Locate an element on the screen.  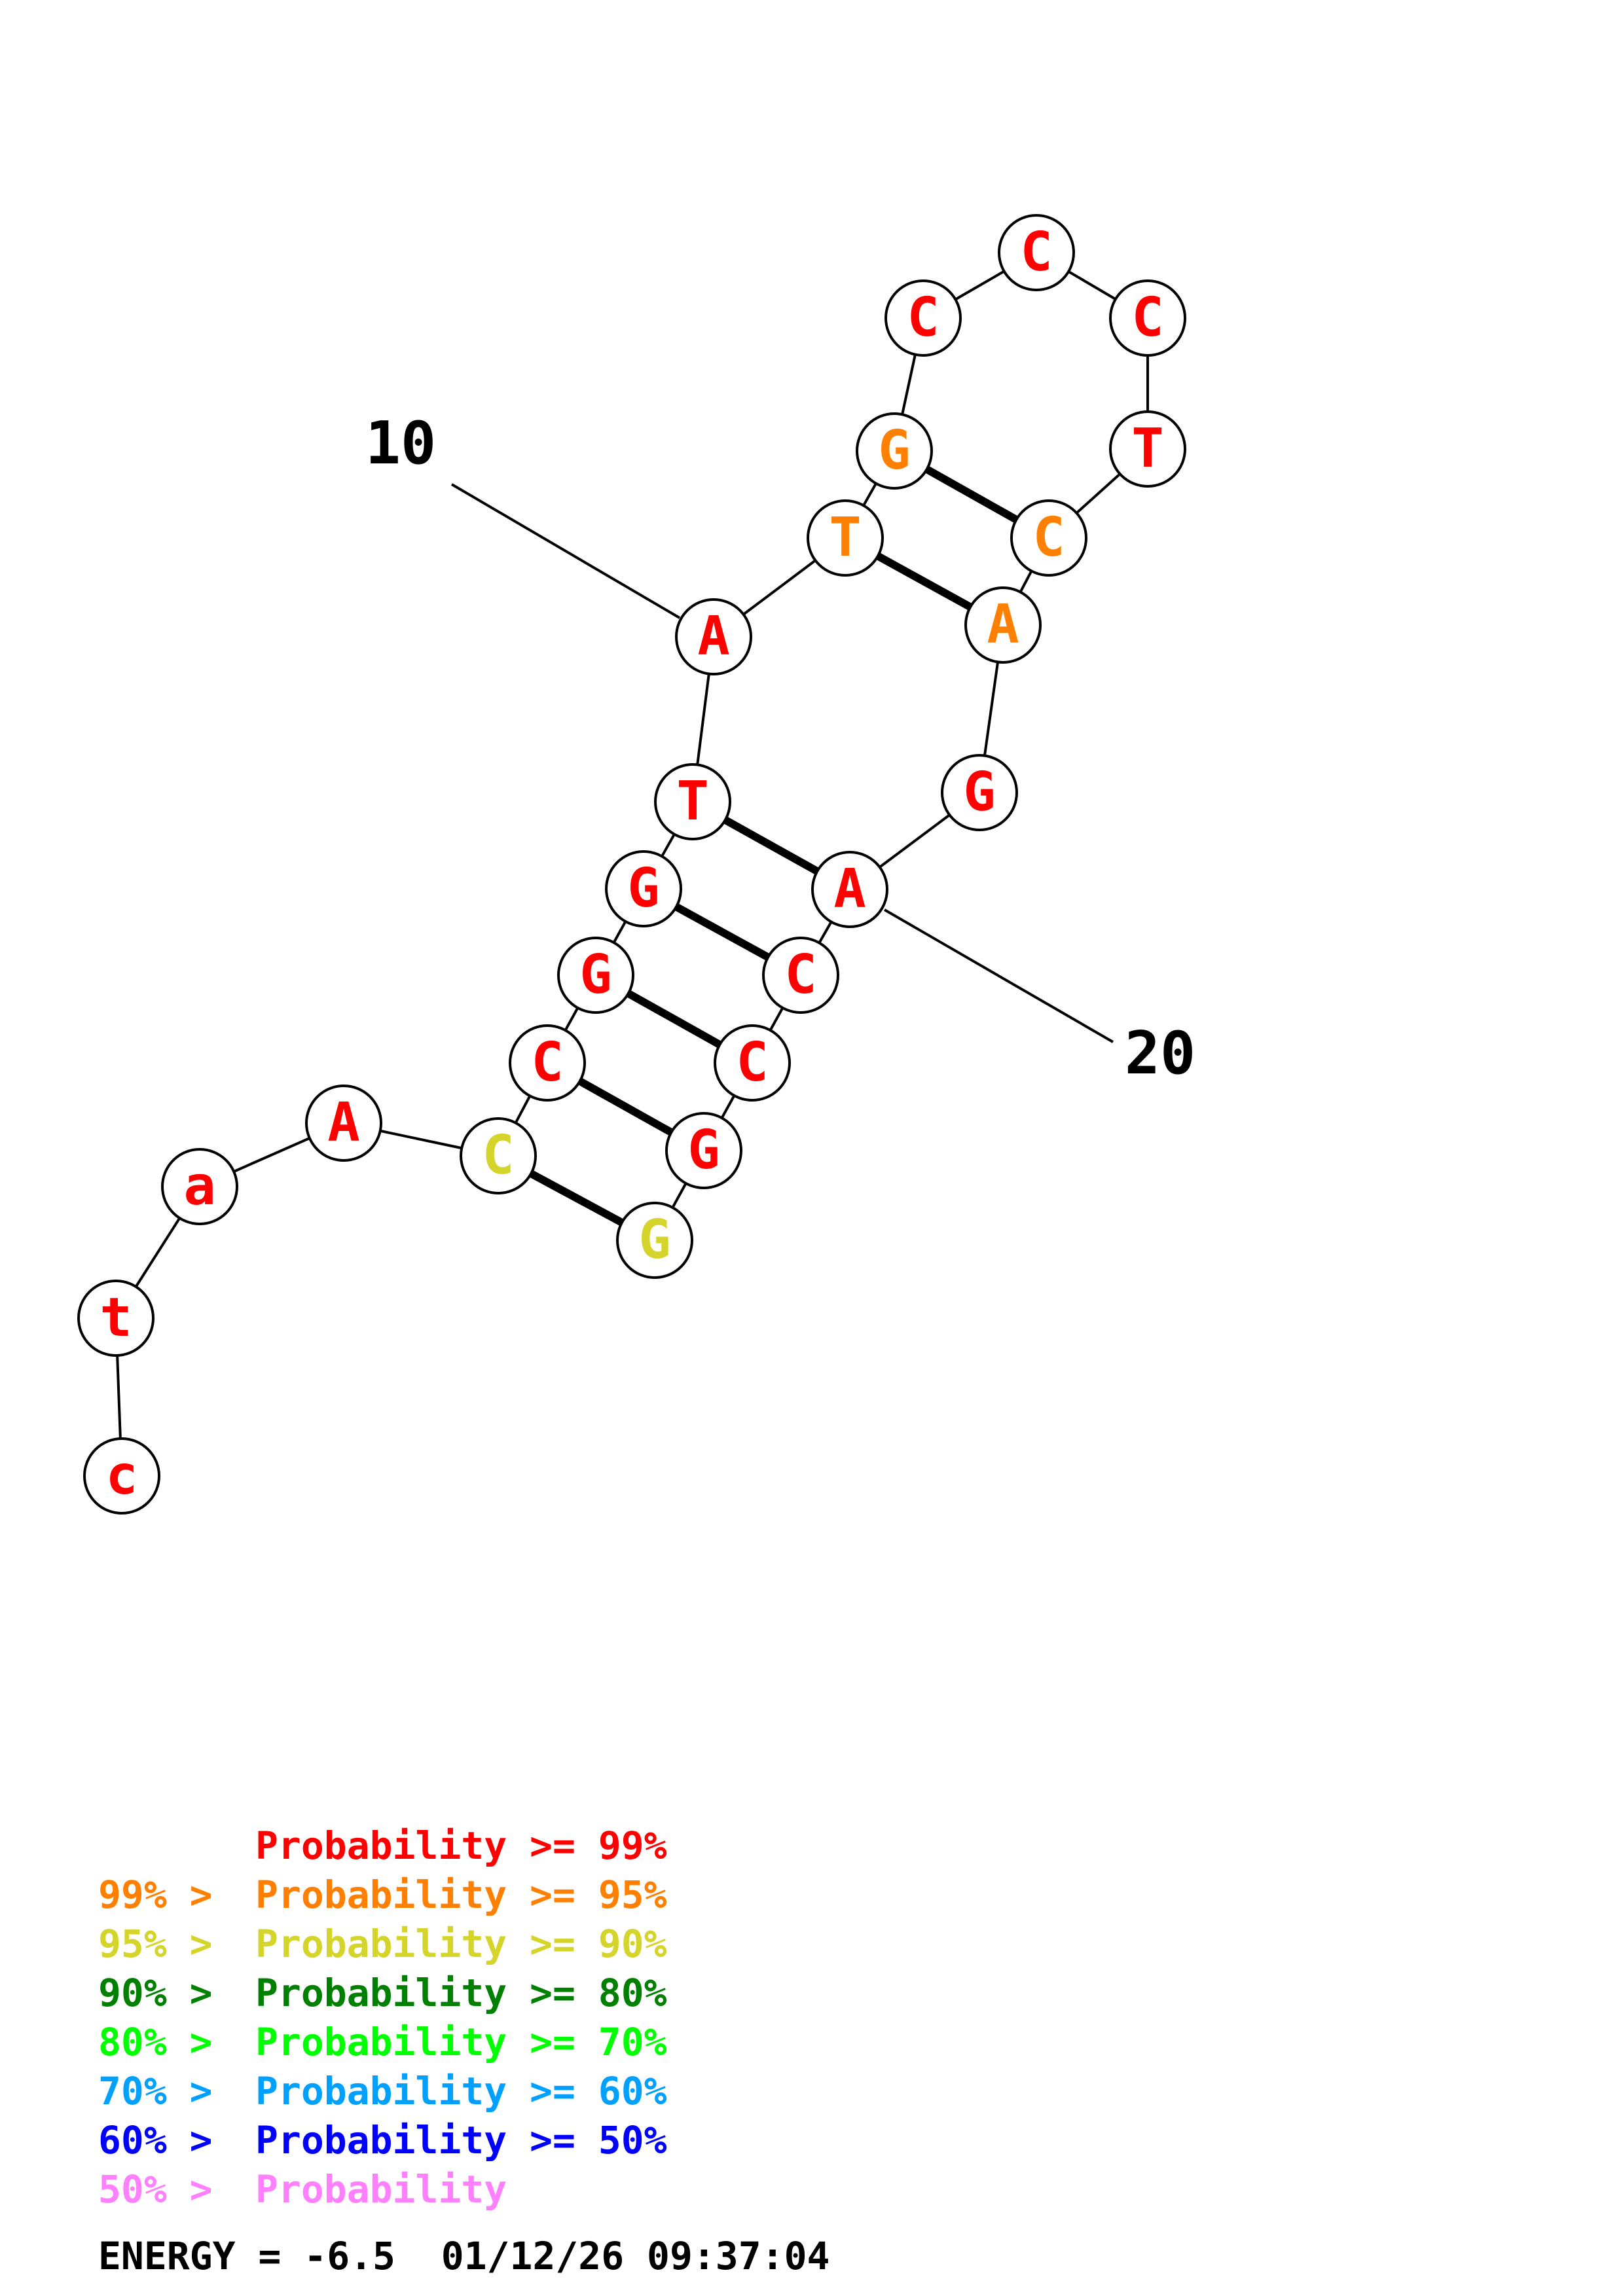
tick-label: 10 is located at coordinates (400, 443).